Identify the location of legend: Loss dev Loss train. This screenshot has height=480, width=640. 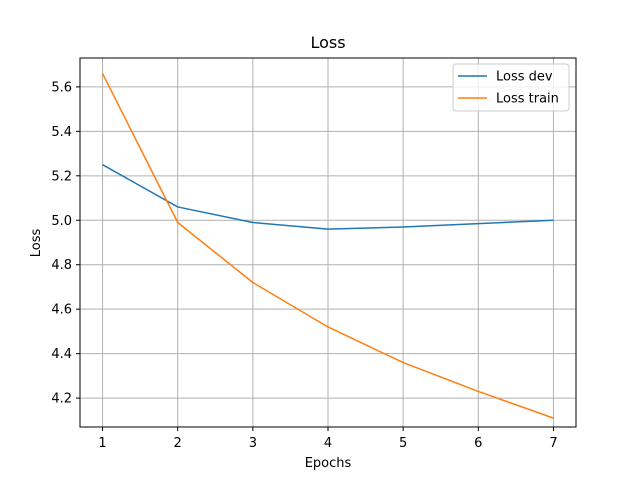
(511, 87).